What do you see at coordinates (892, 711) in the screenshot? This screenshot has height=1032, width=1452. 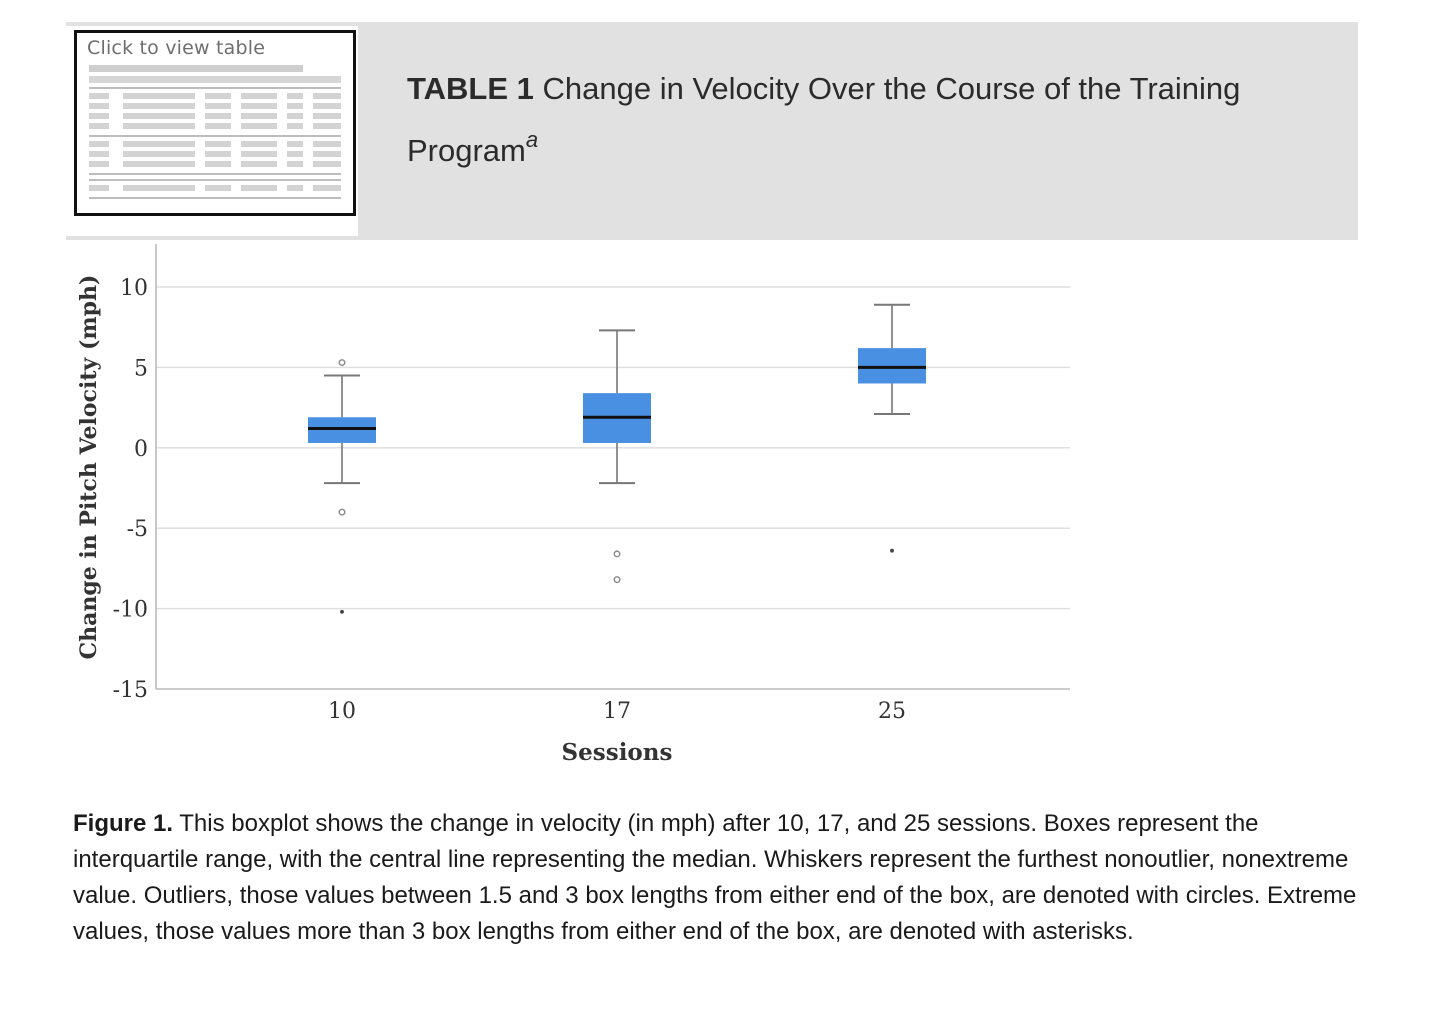 I see `x-tick-label: 25` at bounding box center [892, 711].